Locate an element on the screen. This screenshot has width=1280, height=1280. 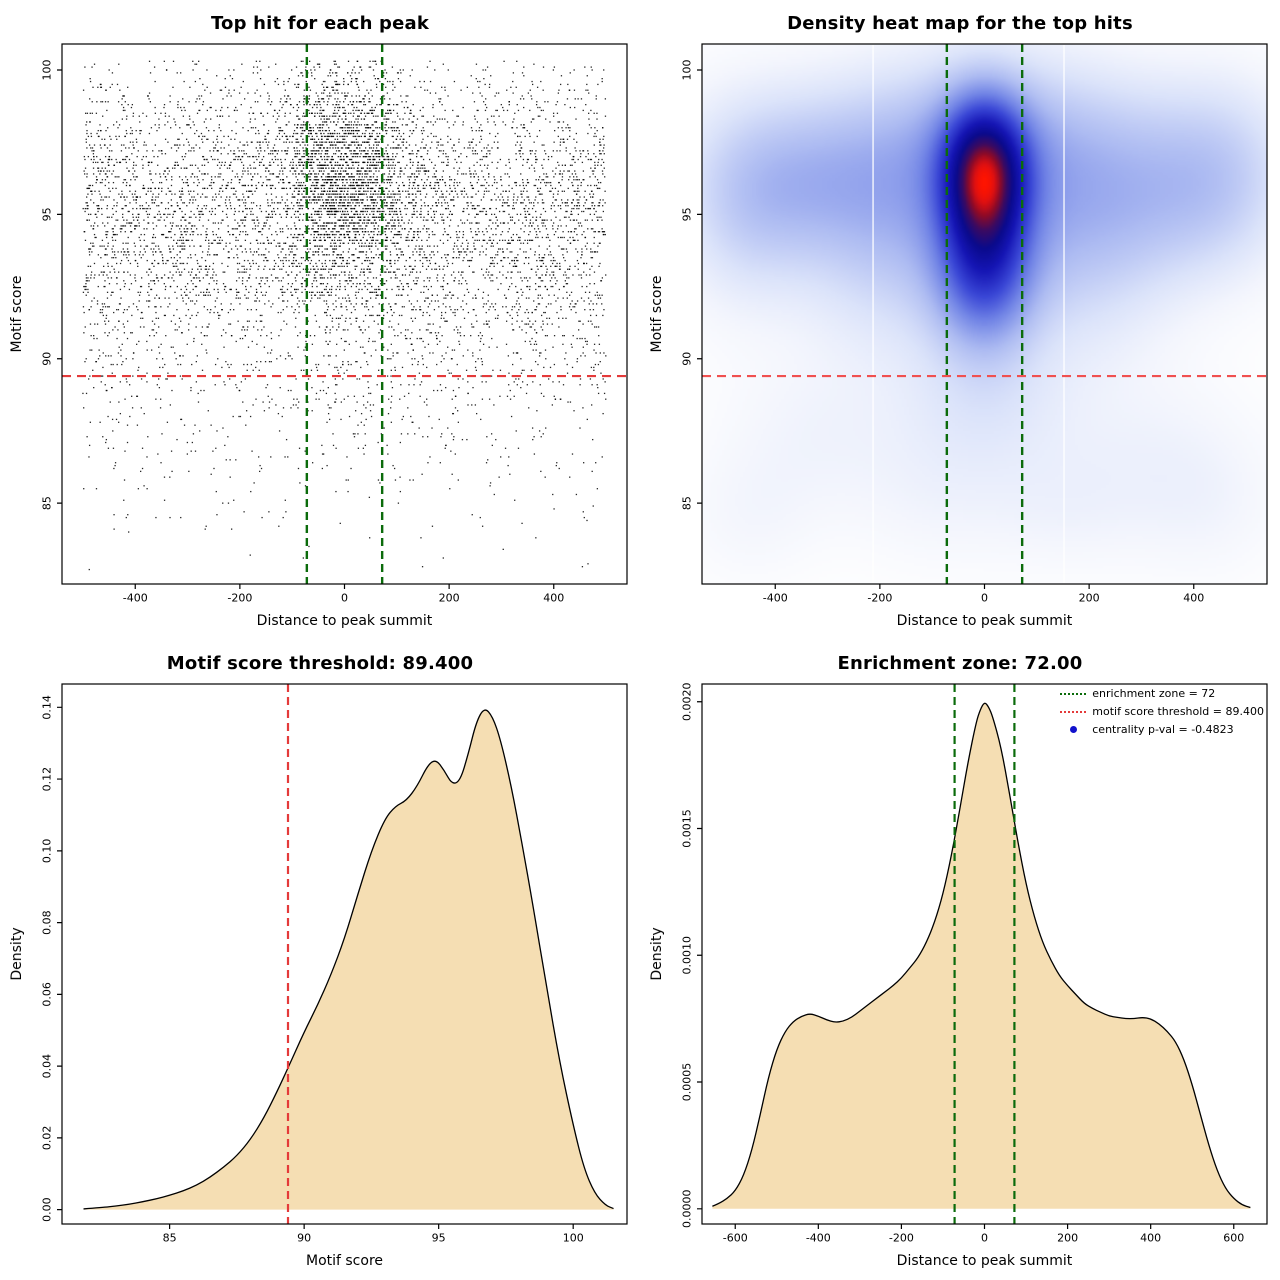
legend-item: centrality p-val = -0.4823 is located at coordinates (1162, 729).